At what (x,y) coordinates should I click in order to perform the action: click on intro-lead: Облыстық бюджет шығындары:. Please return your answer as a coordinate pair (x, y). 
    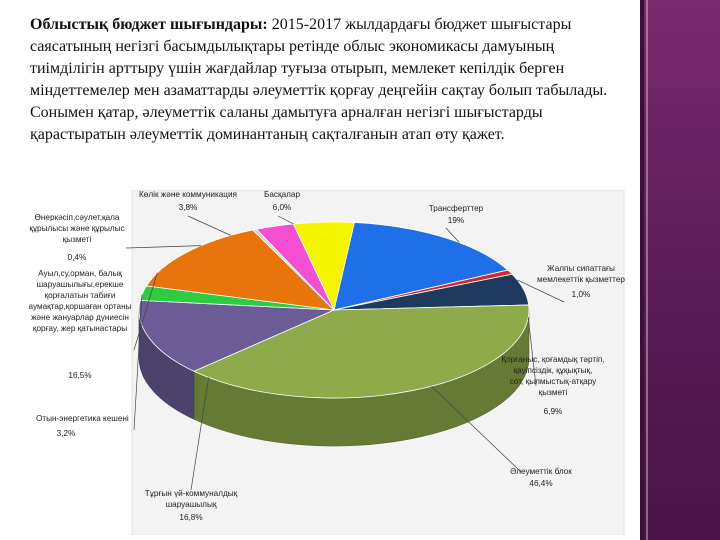
    Looking at the image, I should click on (149, 24).